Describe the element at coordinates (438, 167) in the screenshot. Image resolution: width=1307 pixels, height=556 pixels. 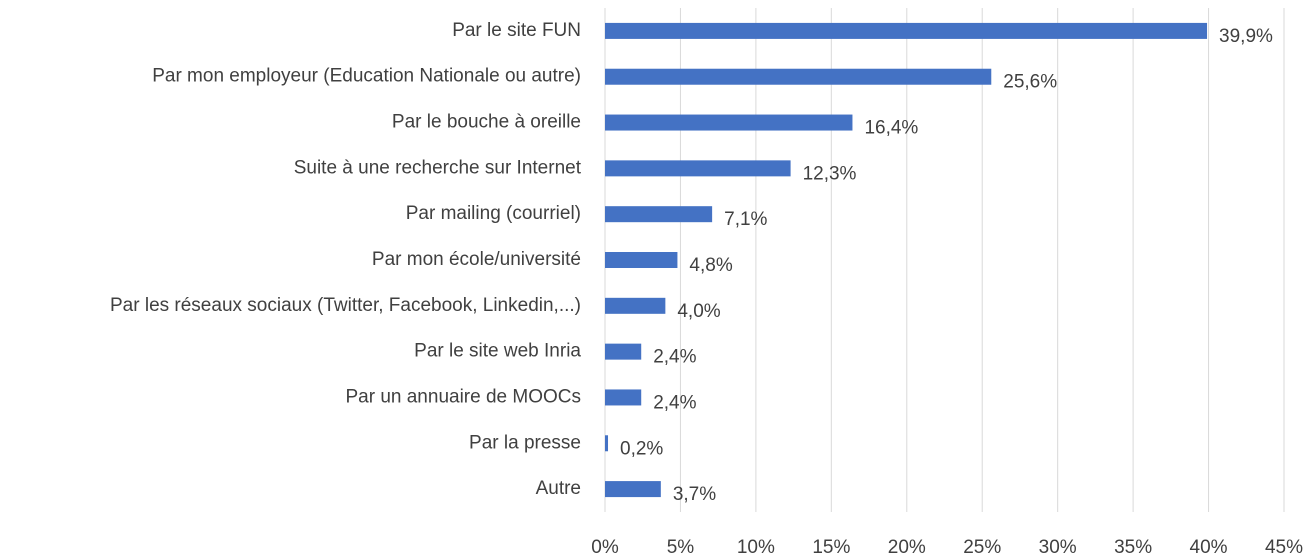
I see `category-label: Suite à une recherche sur Internet` at that location.